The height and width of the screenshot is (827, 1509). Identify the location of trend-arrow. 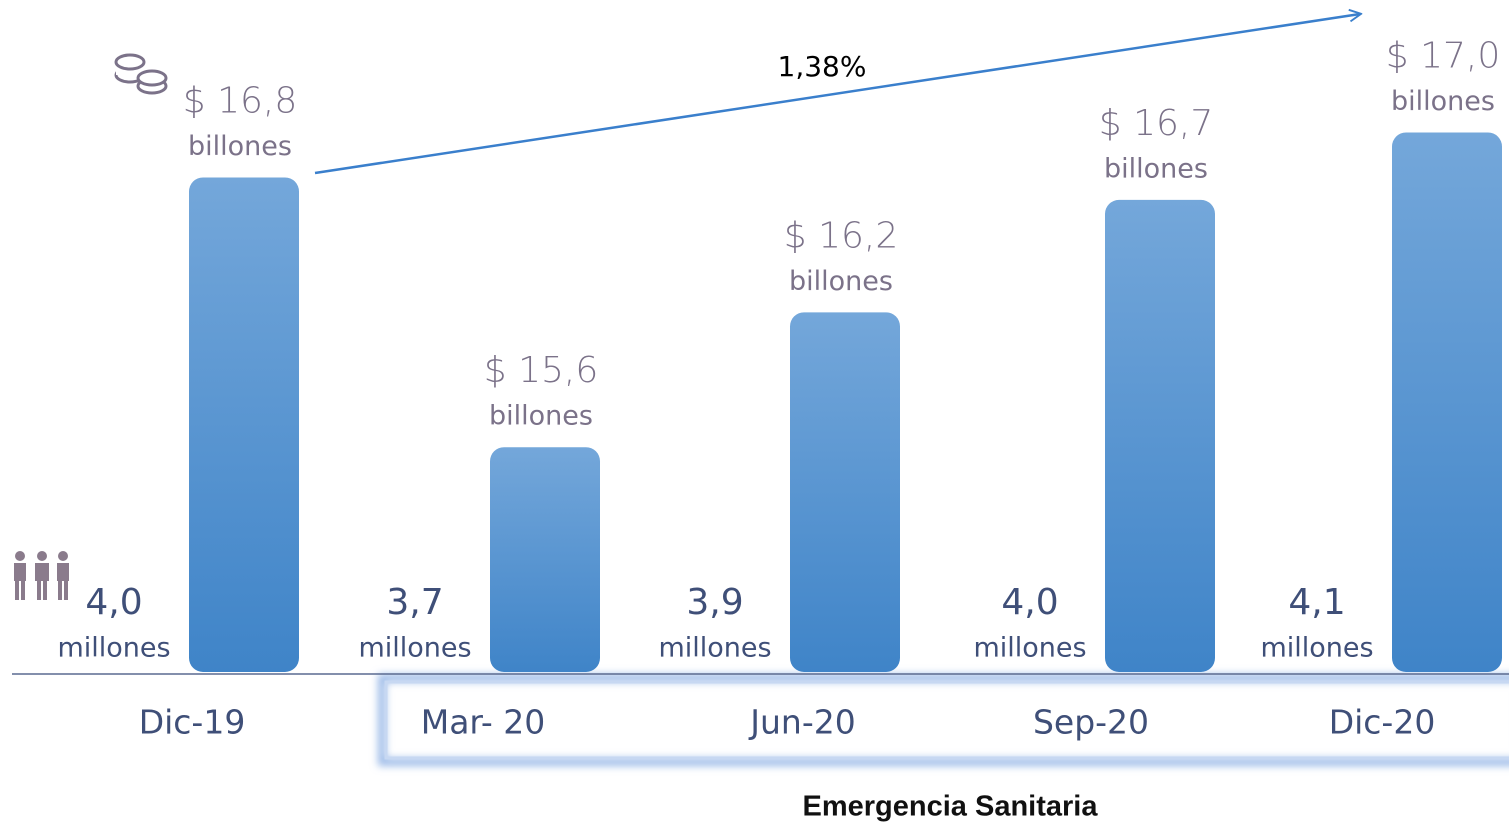
(837, 94).